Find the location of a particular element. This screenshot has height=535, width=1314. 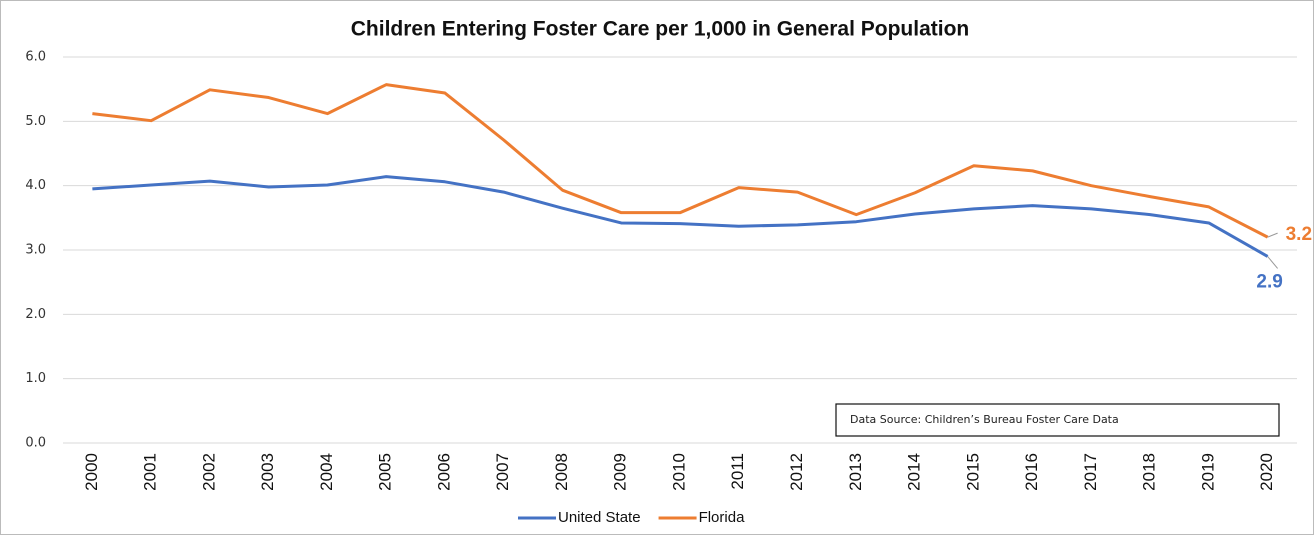

x-tick-label: 2011 is located at coordinates (737, 471).